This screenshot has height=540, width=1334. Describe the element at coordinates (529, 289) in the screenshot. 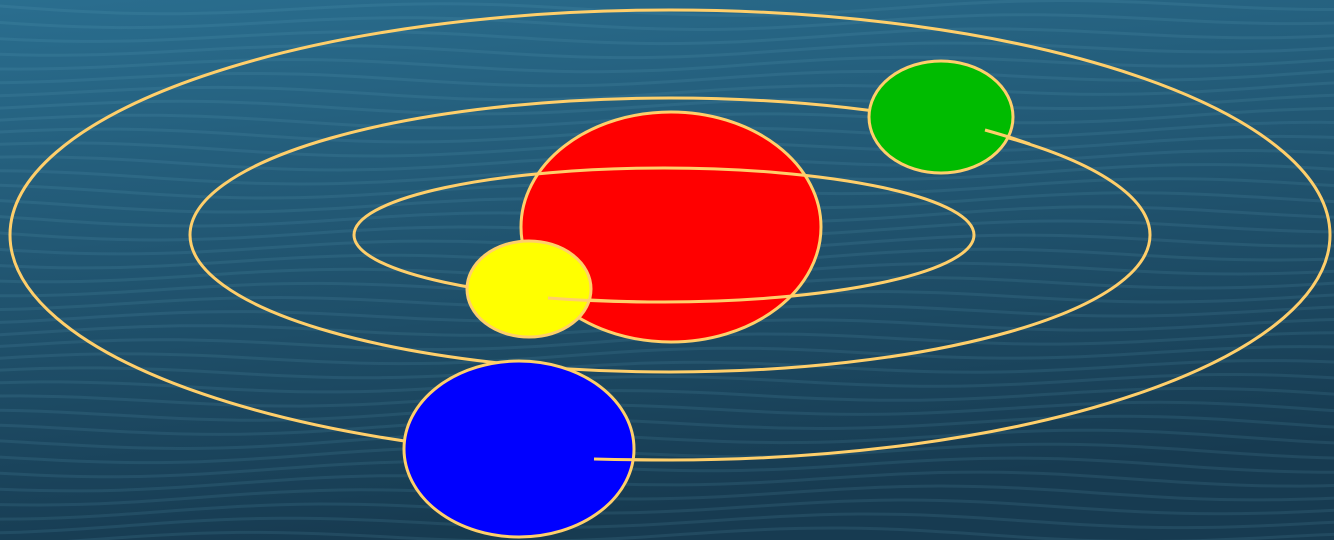

I see `yellow-planet` at that location.